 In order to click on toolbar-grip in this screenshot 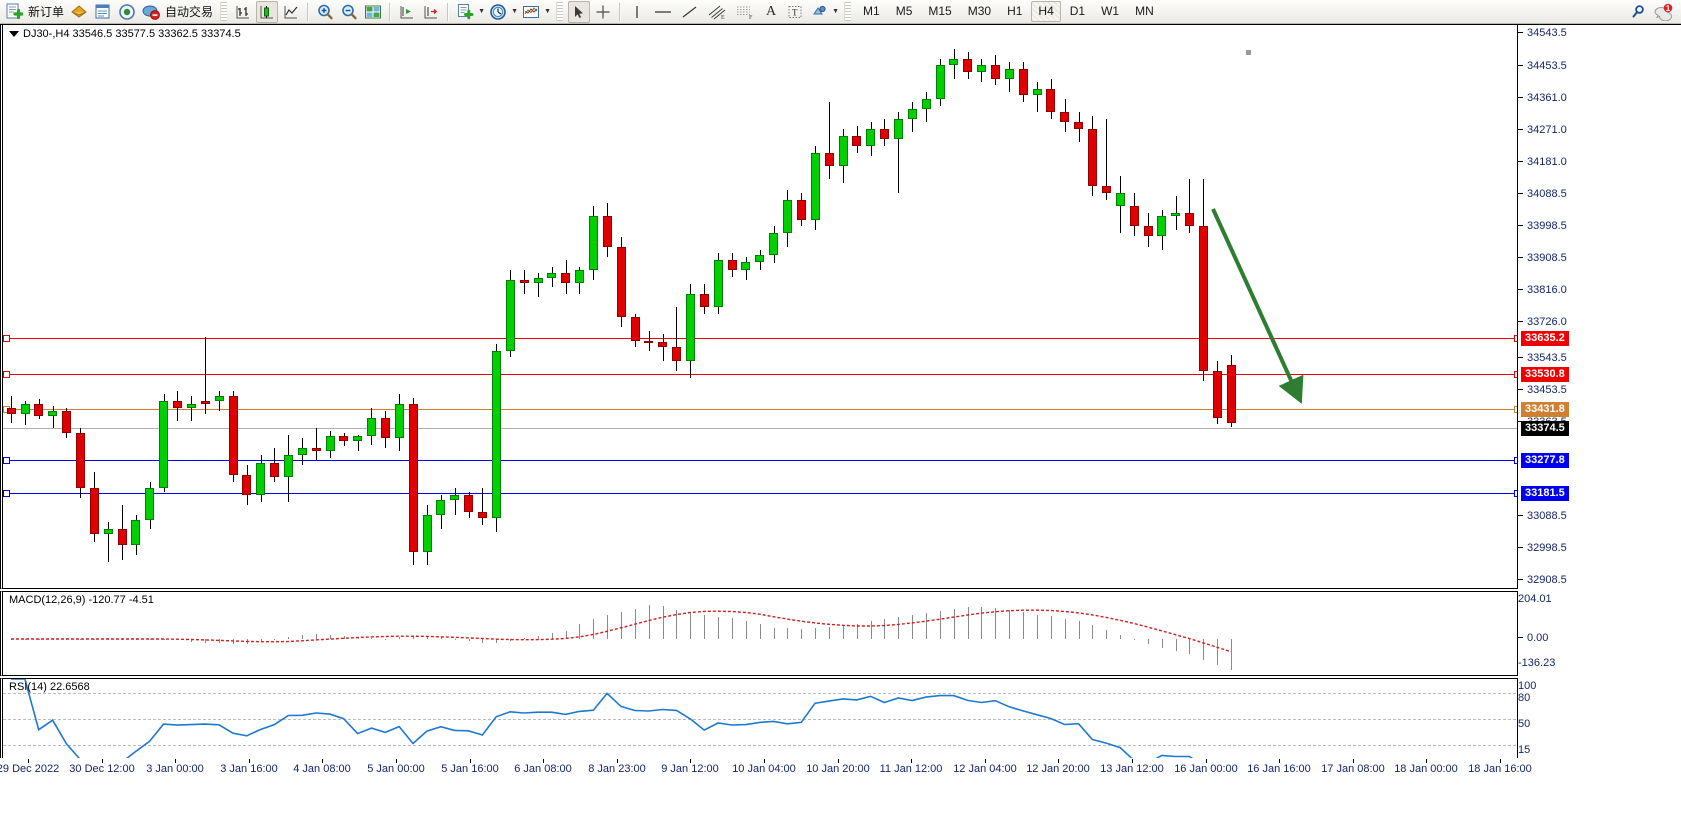, I will do `click(224, 11)`.